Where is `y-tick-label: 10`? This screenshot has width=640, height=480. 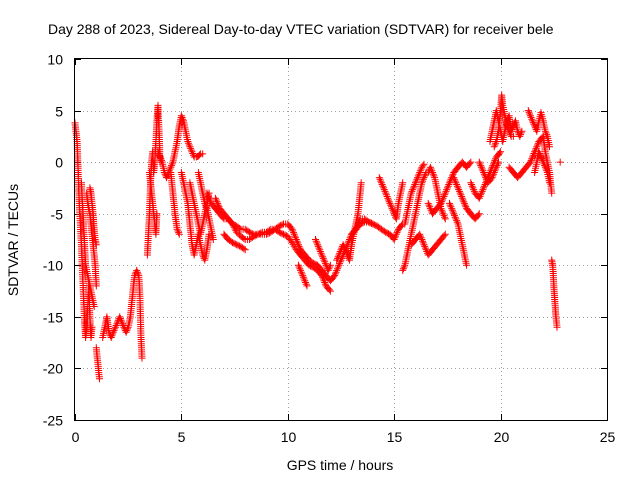 y-tick-label: 10 is located at coordinates (55, 60).